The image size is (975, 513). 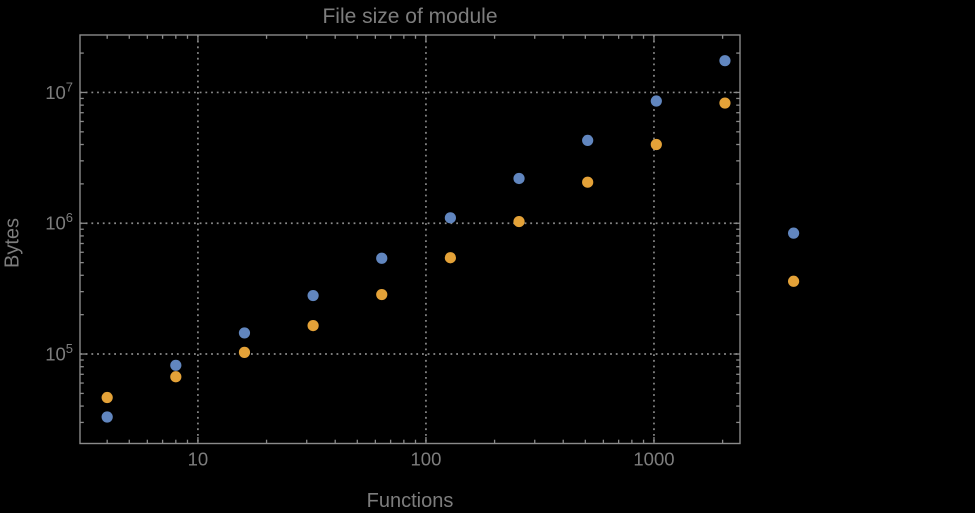 What do you see at coordinates (59, 91) in the screenshot?
I see `y-tick-label: 10⁷` at bounding box center [59, 91].